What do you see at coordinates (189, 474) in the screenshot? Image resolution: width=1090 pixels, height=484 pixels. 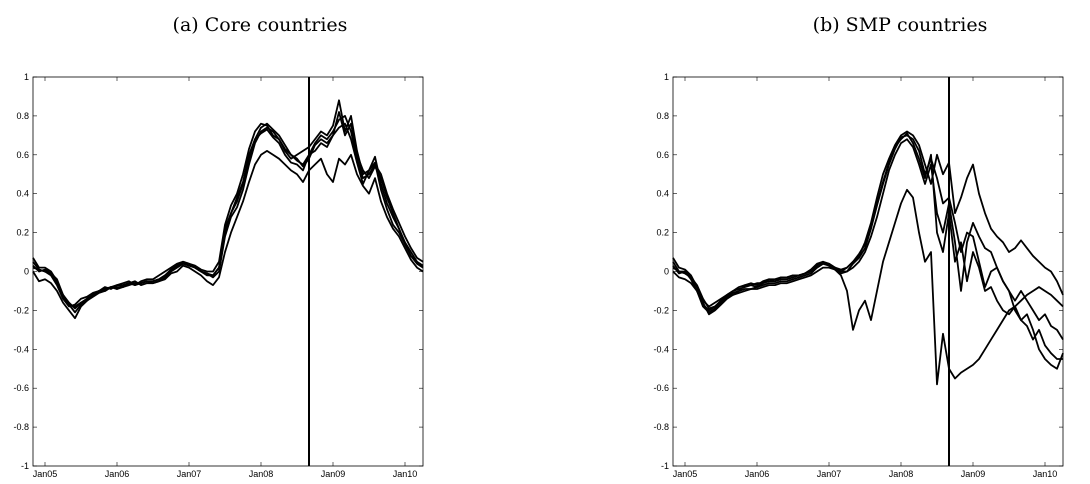 I see `chart-a-xtick-label: Jan07` at bounding box center [189, 474].